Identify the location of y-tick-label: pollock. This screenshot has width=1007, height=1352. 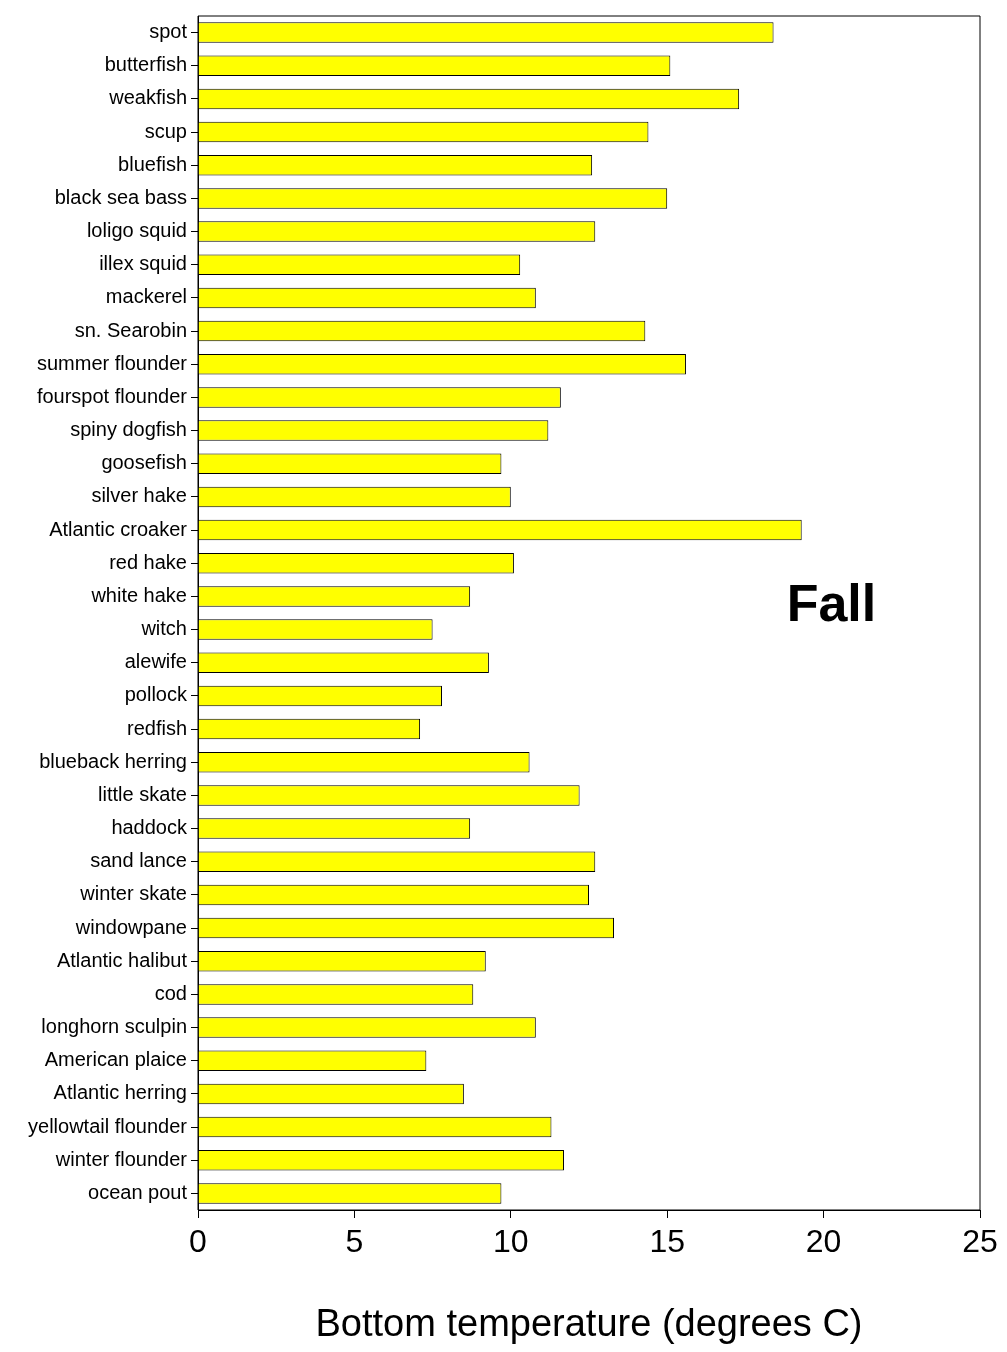
(156, 694).